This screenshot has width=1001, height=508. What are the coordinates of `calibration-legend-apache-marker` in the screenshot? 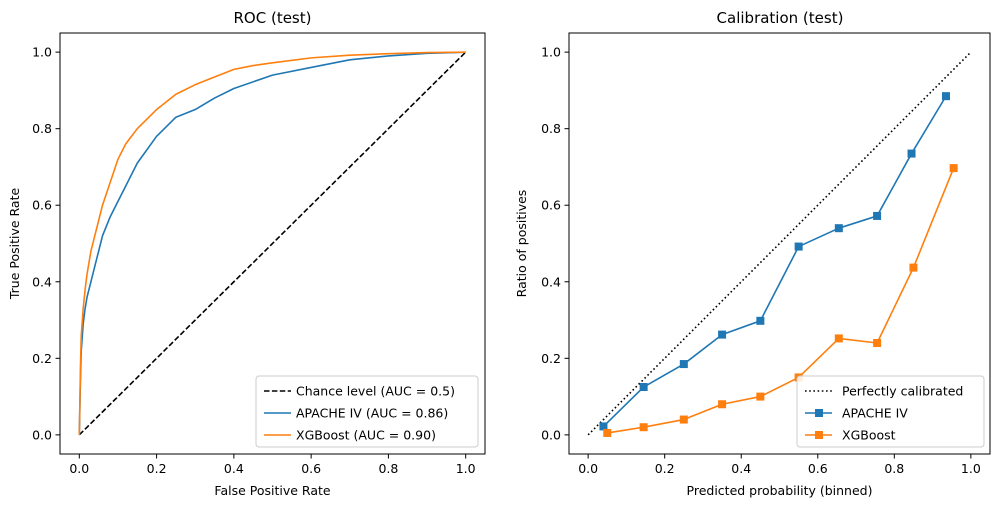 It's located at (819, 413).